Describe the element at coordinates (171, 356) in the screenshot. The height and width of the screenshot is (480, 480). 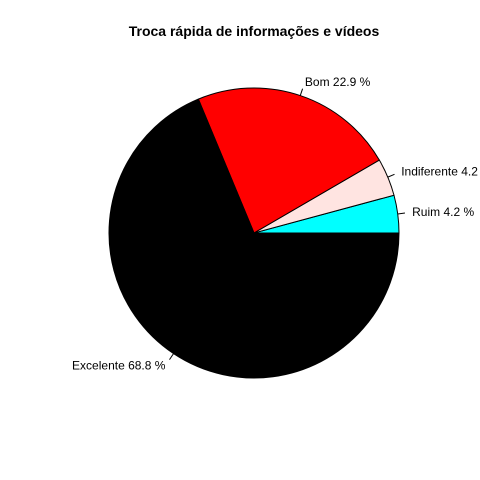
I see `pie-label-tick-excelente` at that location.